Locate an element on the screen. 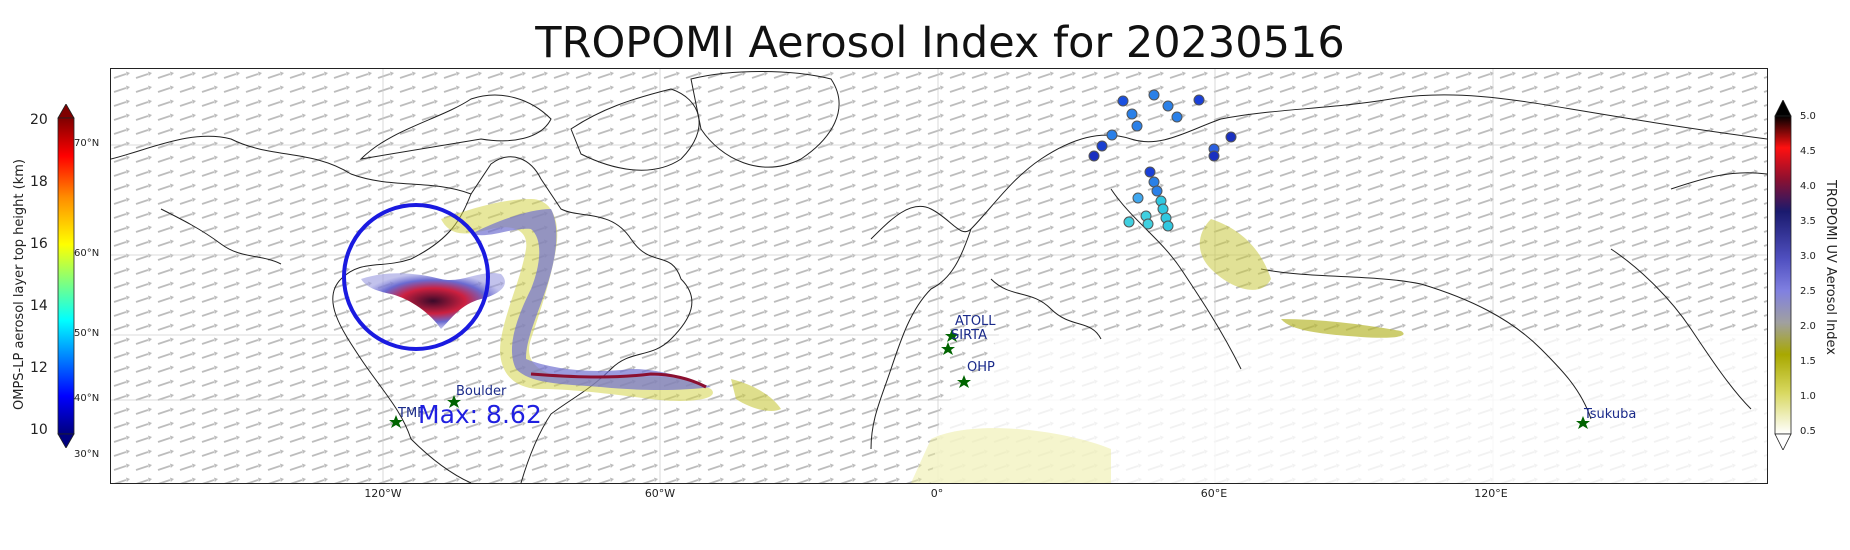  right-cb-tick-1-0: 1.0 is located at coordinates (1808, 396).